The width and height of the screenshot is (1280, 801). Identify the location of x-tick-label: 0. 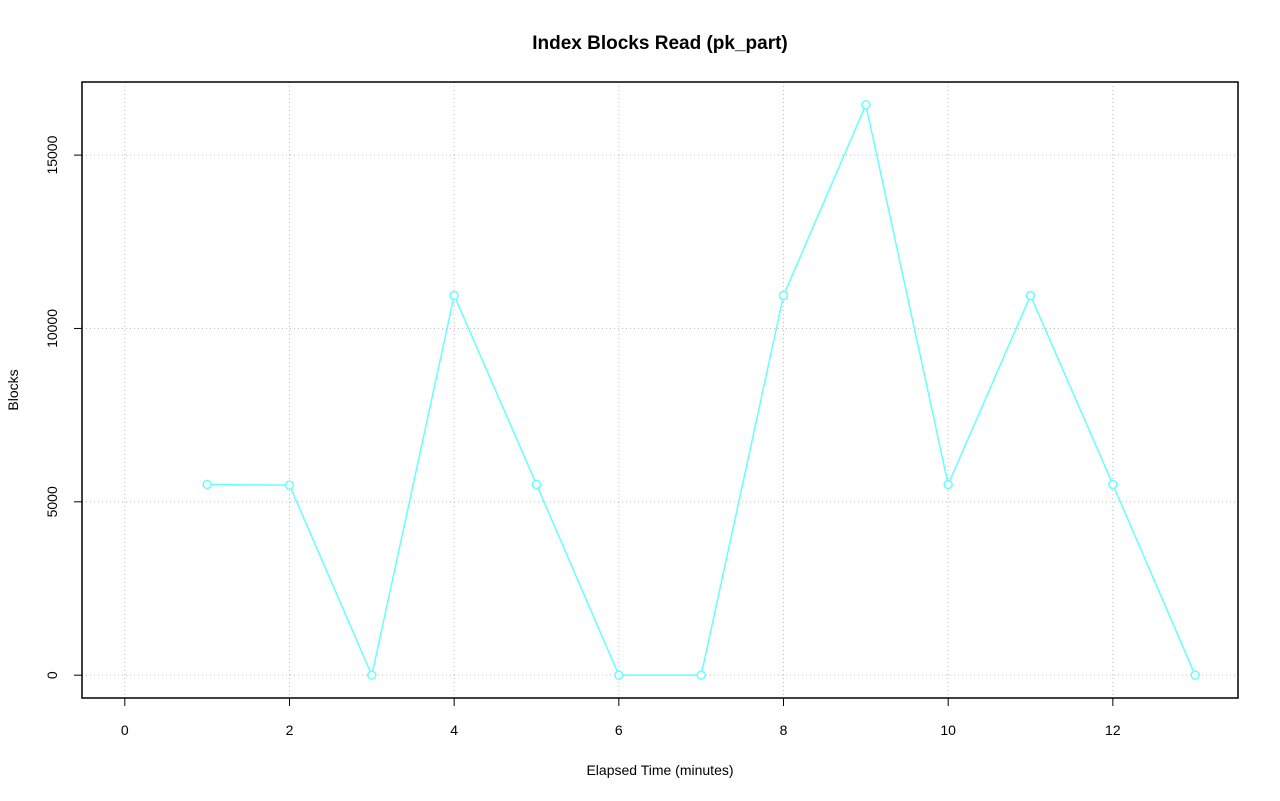
(125, 730).